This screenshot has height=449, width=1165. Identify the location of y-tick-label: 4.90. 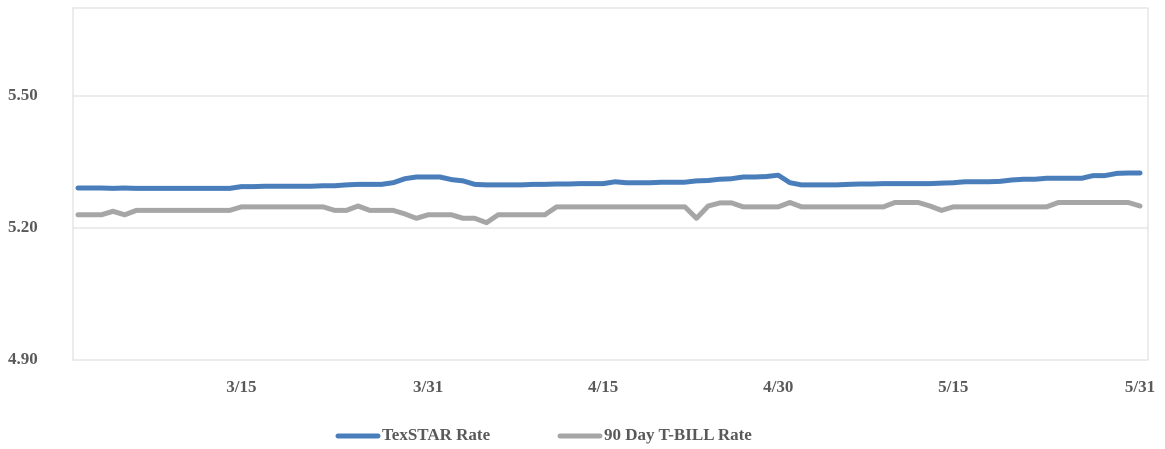
(23, 358).